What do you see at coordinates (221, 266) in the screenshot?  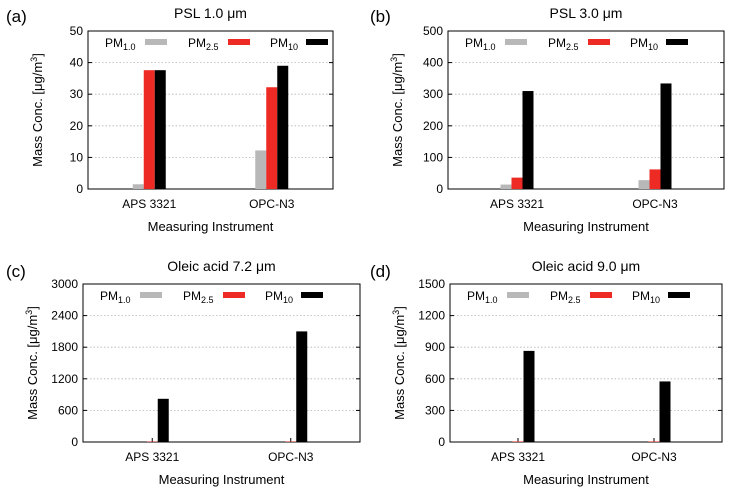 I see `chart-title: Oleic acid 7.2 μm` at bounding box center [221, 266].